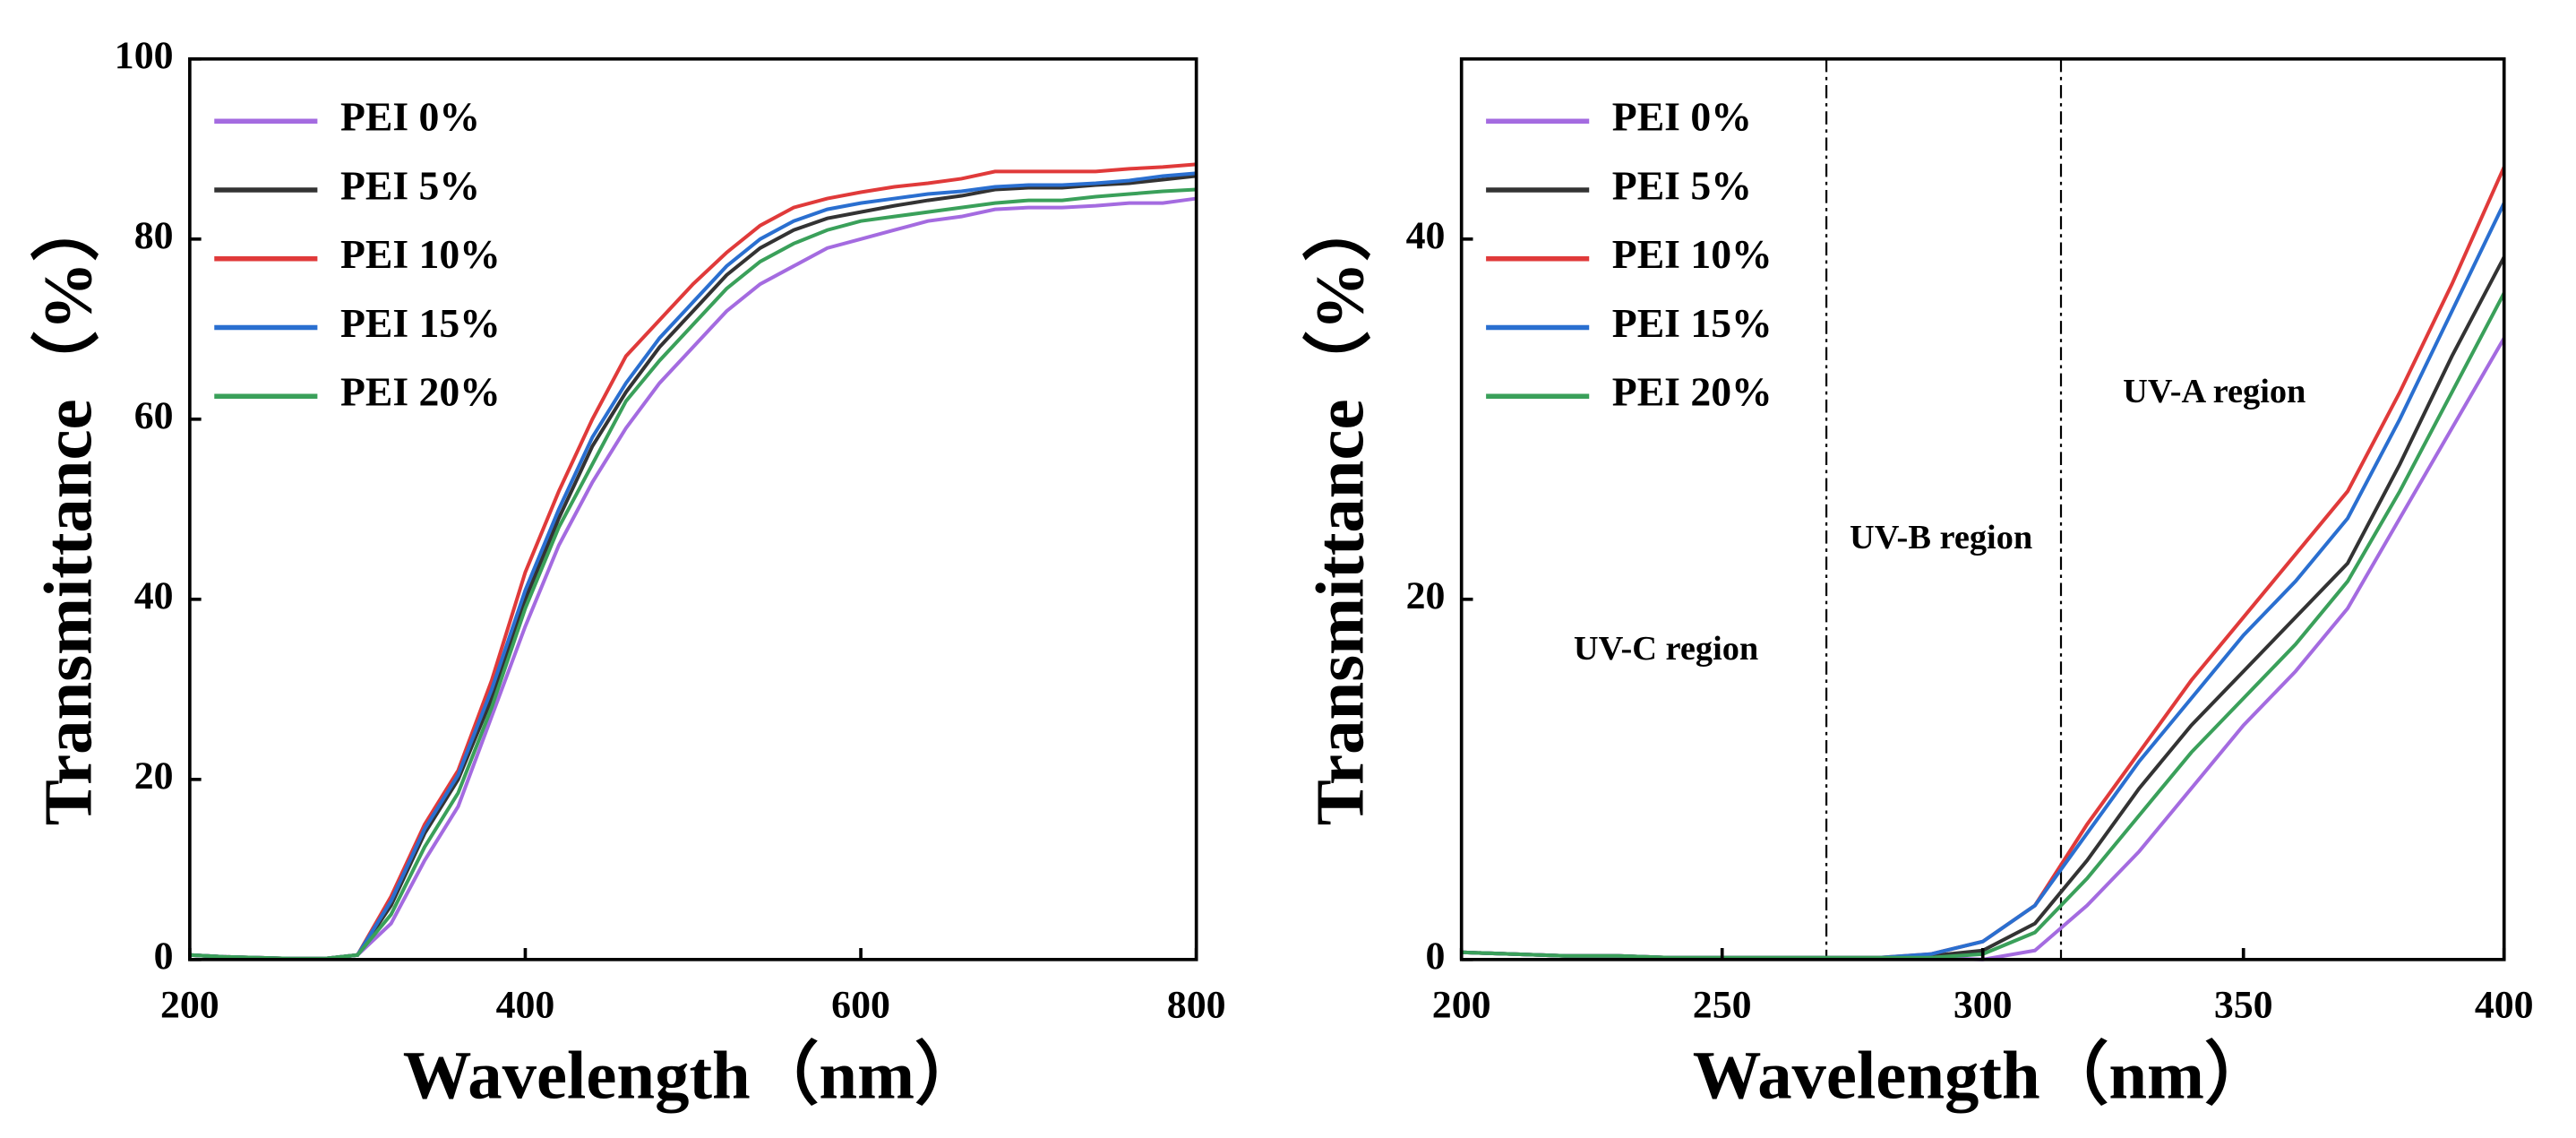 This screenshot has height=1138, width=2576. What do you see at coordinates (860, 1005) in the screenshot?
I see `x-tick-label: 600` at bounding box center [860, 1005].